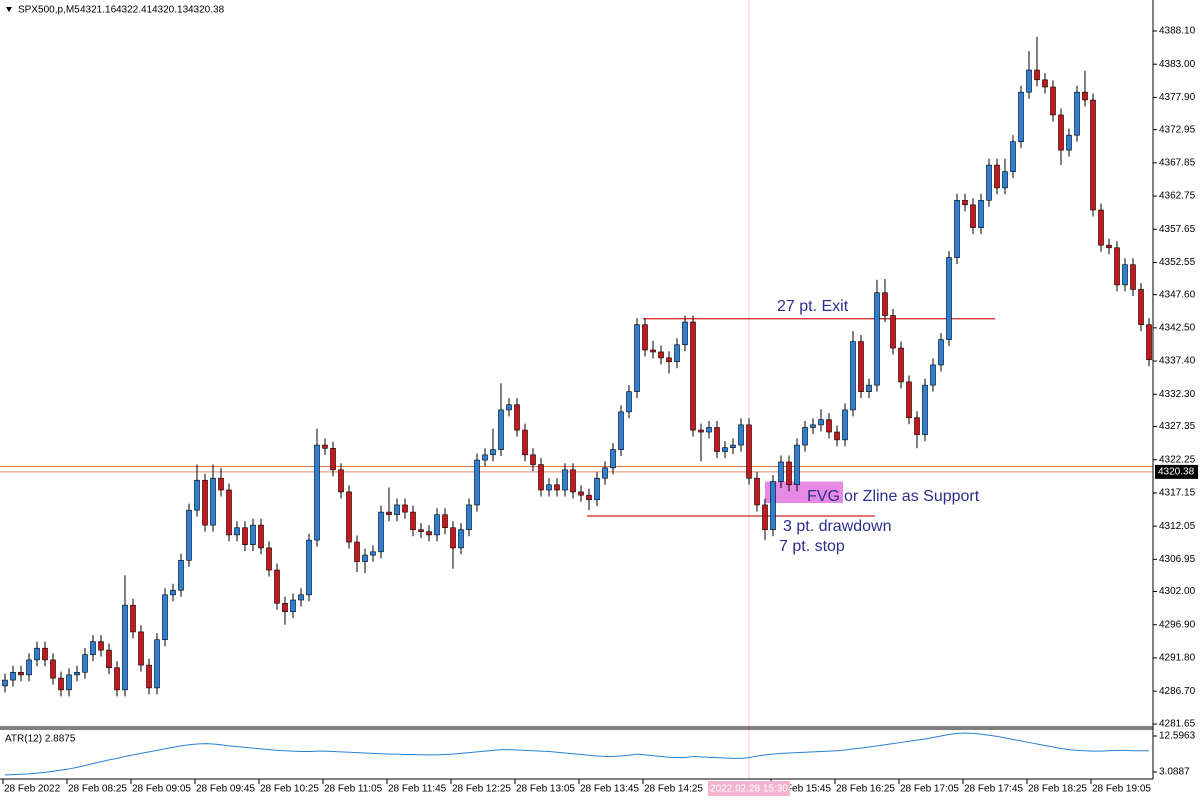  Describe the element at coordinates (749, 789) in the screenshot. I see `cursor-time-label: 2022.02.28 15:30` at that location.